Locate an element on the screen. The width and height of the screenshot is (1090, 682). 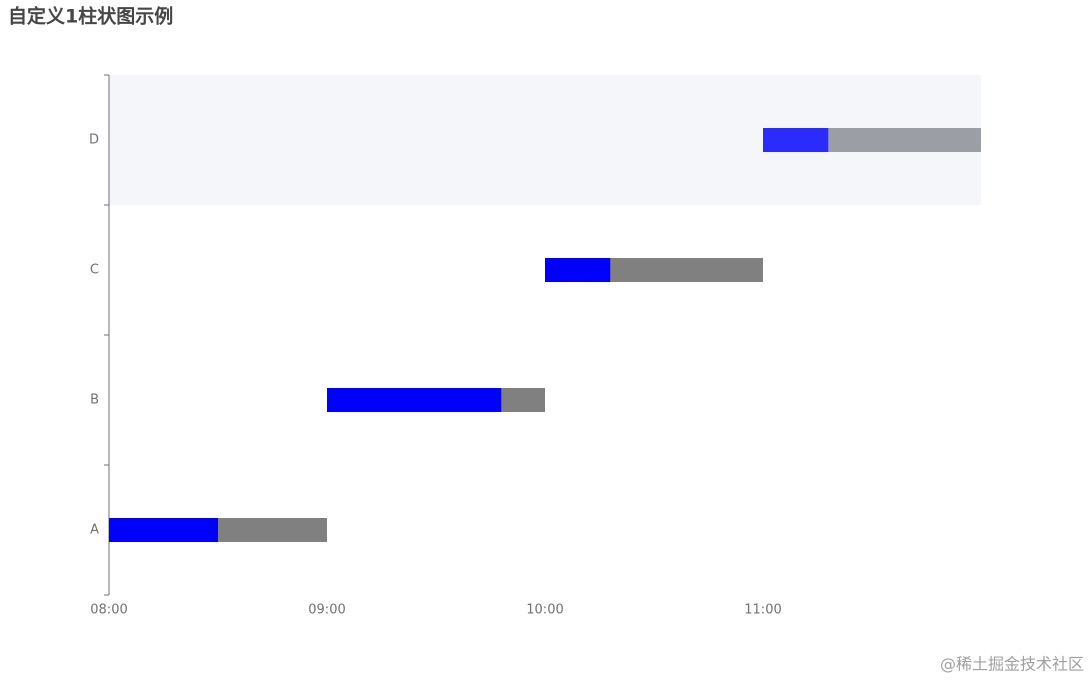
x-tick-label: 10:00 is located at coordinates (544, 610).